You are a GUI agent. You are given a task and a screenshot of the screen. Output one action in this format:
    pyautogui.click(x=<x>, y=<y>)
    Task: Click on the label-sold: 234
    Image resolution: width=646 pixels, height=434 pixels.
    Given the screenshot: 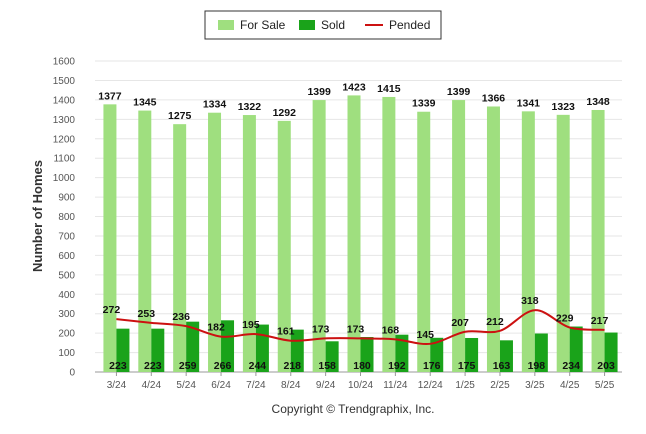 What is the action you would take?
    pyautogui.click(x=571, y=366)
    